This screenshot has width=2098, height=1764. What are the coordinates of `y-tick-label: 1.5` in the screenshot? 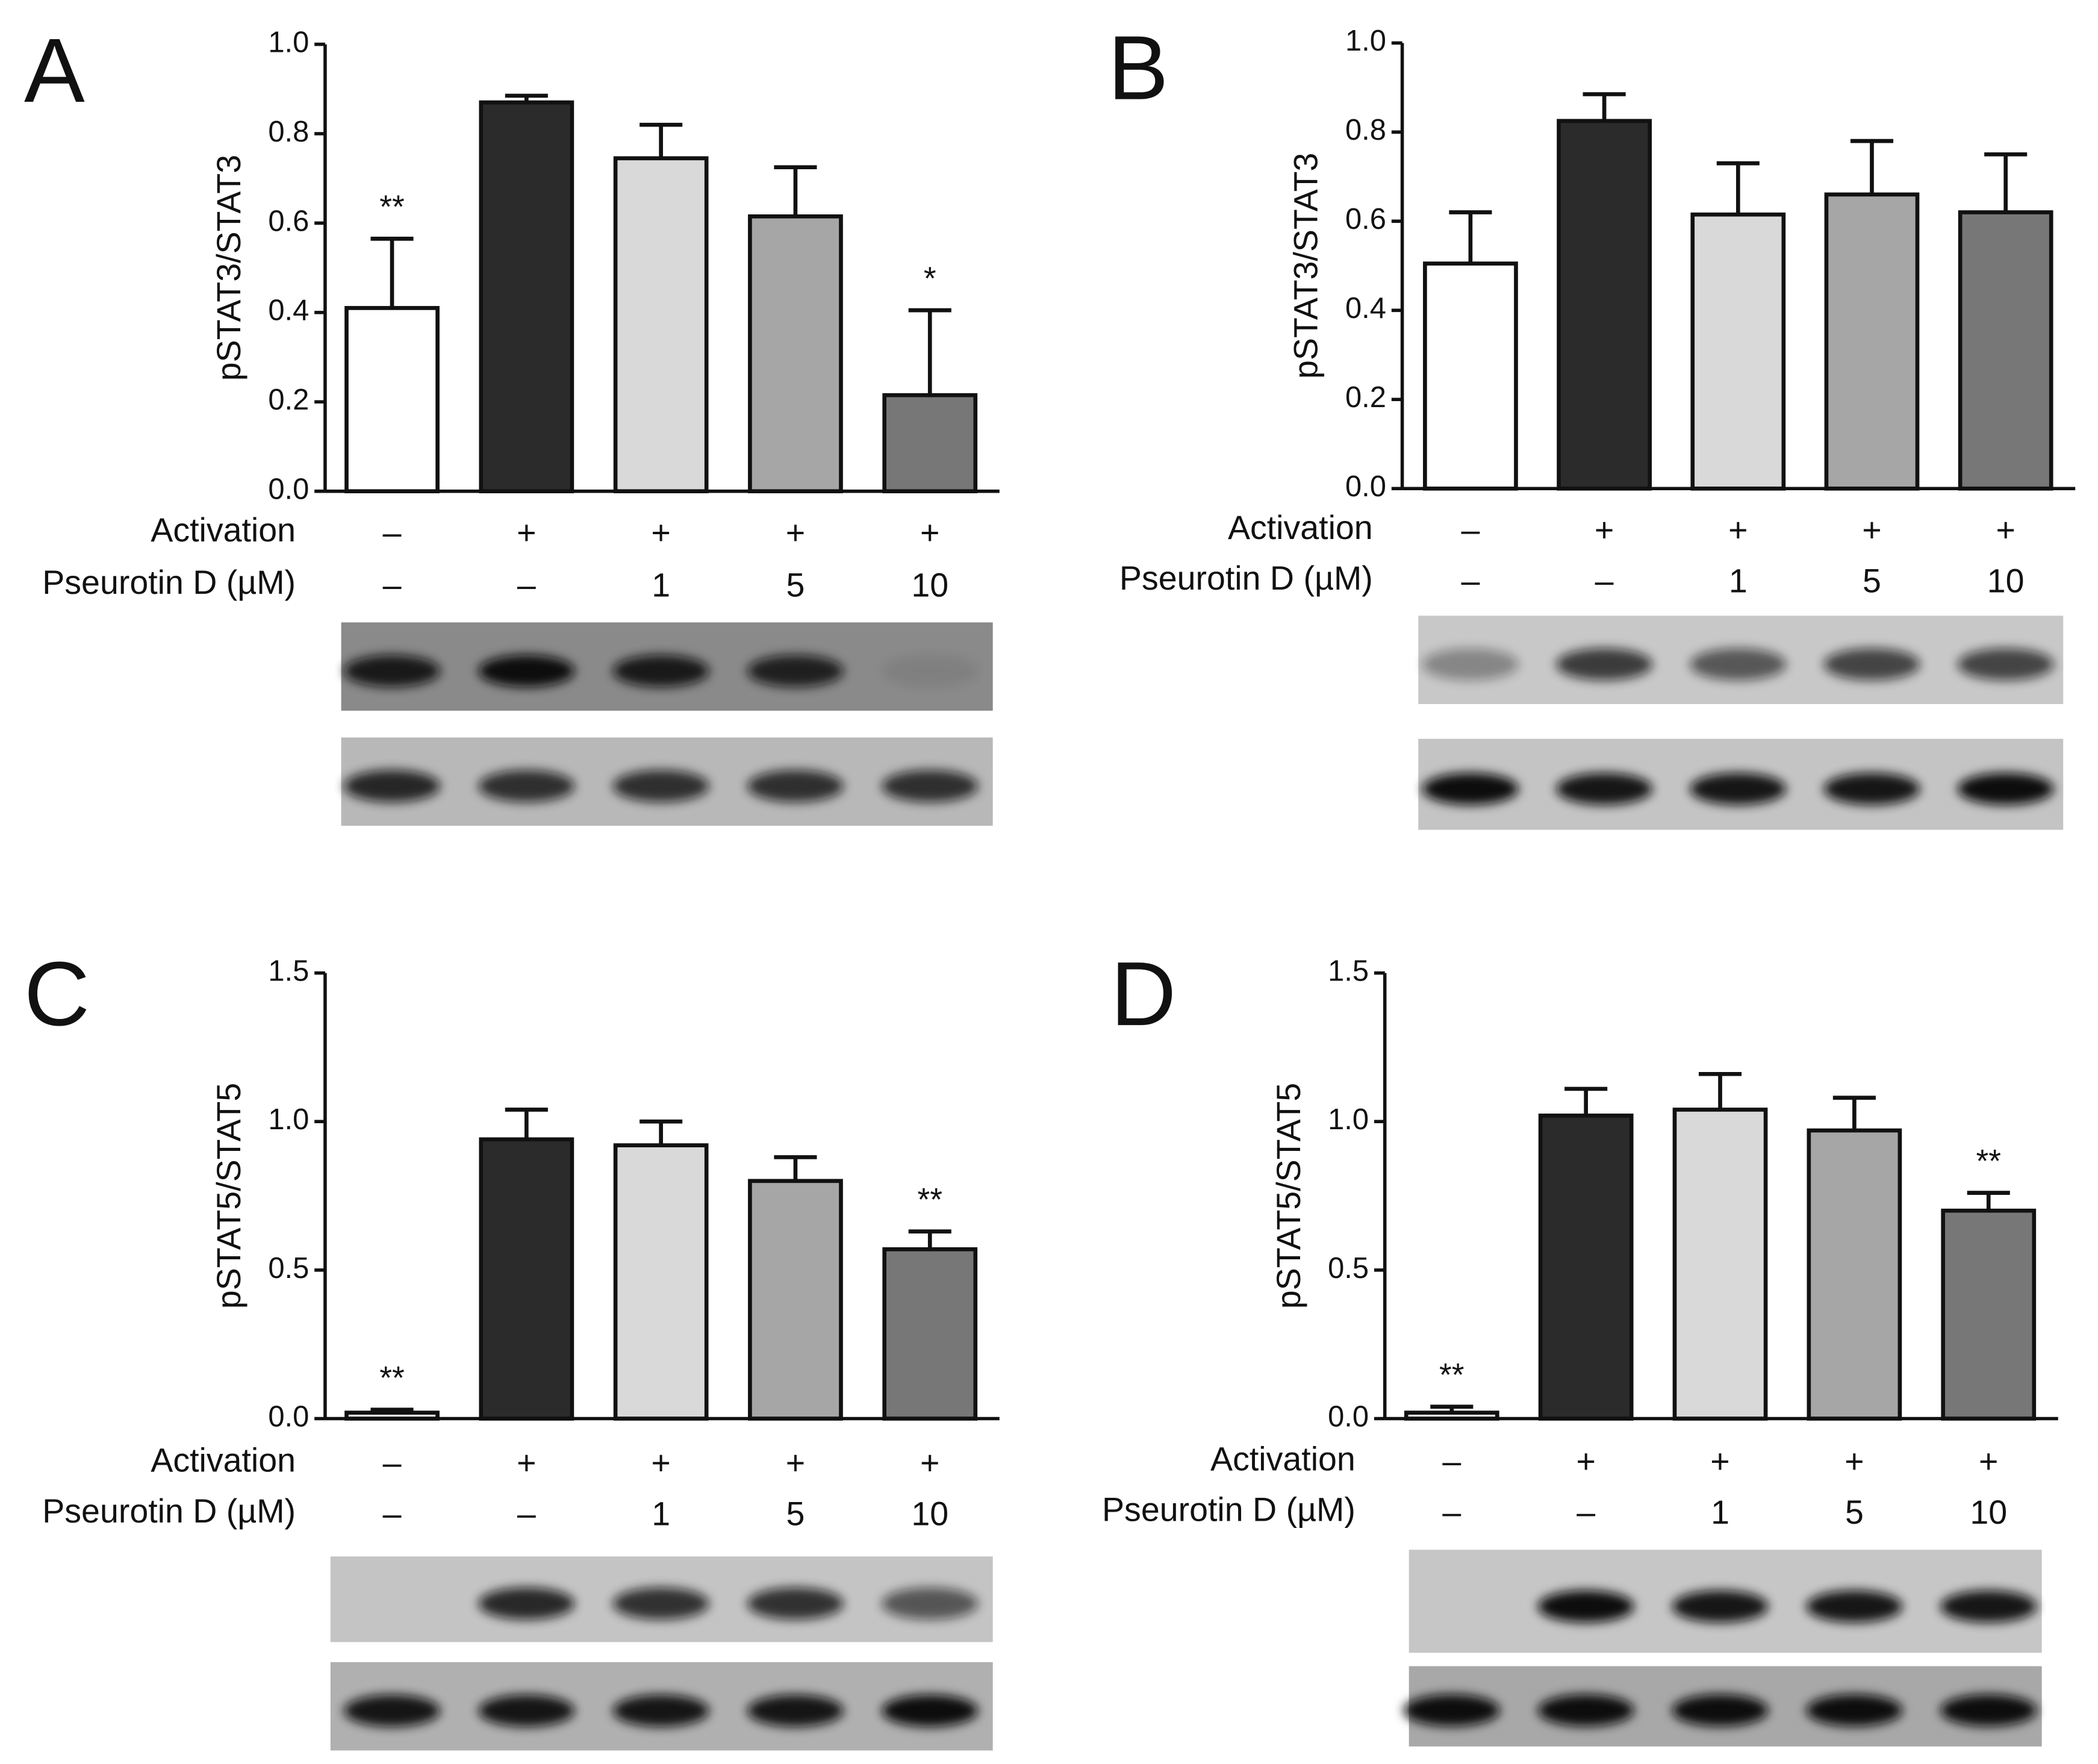 It's located at (288, 971).